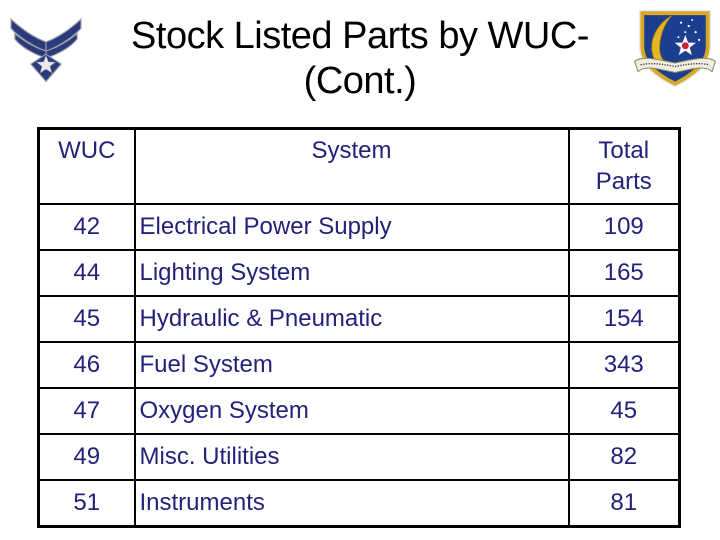 The image size is (720, 540). I want to click on table-header-row: WUC System Total Parts, so click(359, 166).